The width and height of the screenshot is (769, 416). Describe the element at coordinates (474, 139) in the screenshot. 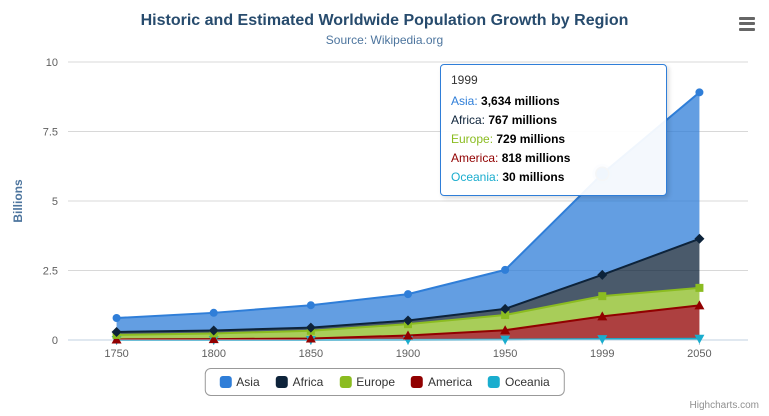

I see `tooltip-series-name: Europe:` at that location.